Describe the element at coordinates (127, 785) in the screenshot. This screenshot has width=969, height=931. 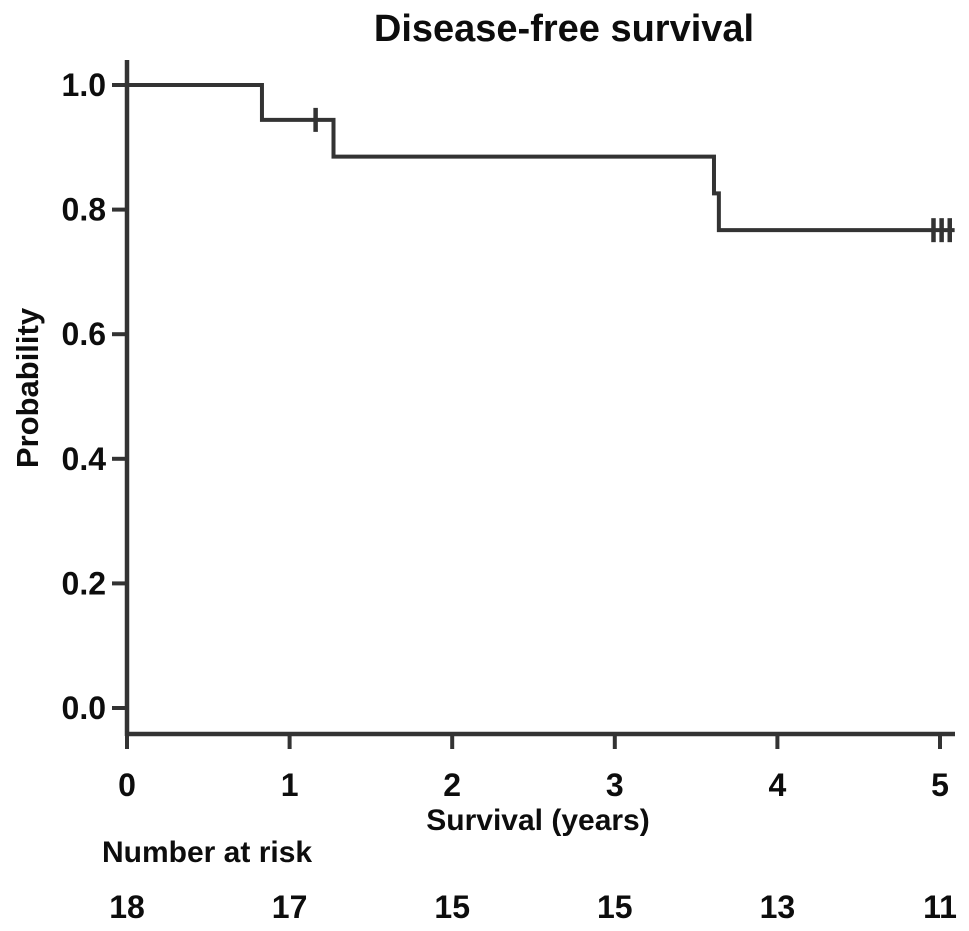
I see `x-tick-label: 0` at that location.